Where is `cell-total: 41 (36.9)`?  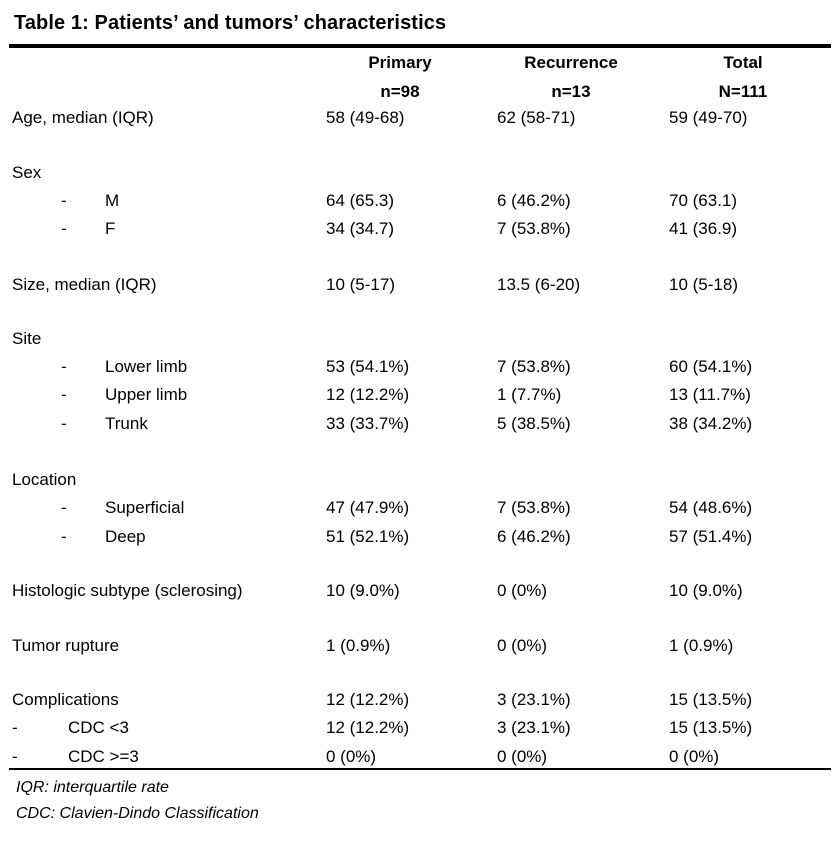
cell-total: 41 (36.9) is located at coordinates (703, 228).